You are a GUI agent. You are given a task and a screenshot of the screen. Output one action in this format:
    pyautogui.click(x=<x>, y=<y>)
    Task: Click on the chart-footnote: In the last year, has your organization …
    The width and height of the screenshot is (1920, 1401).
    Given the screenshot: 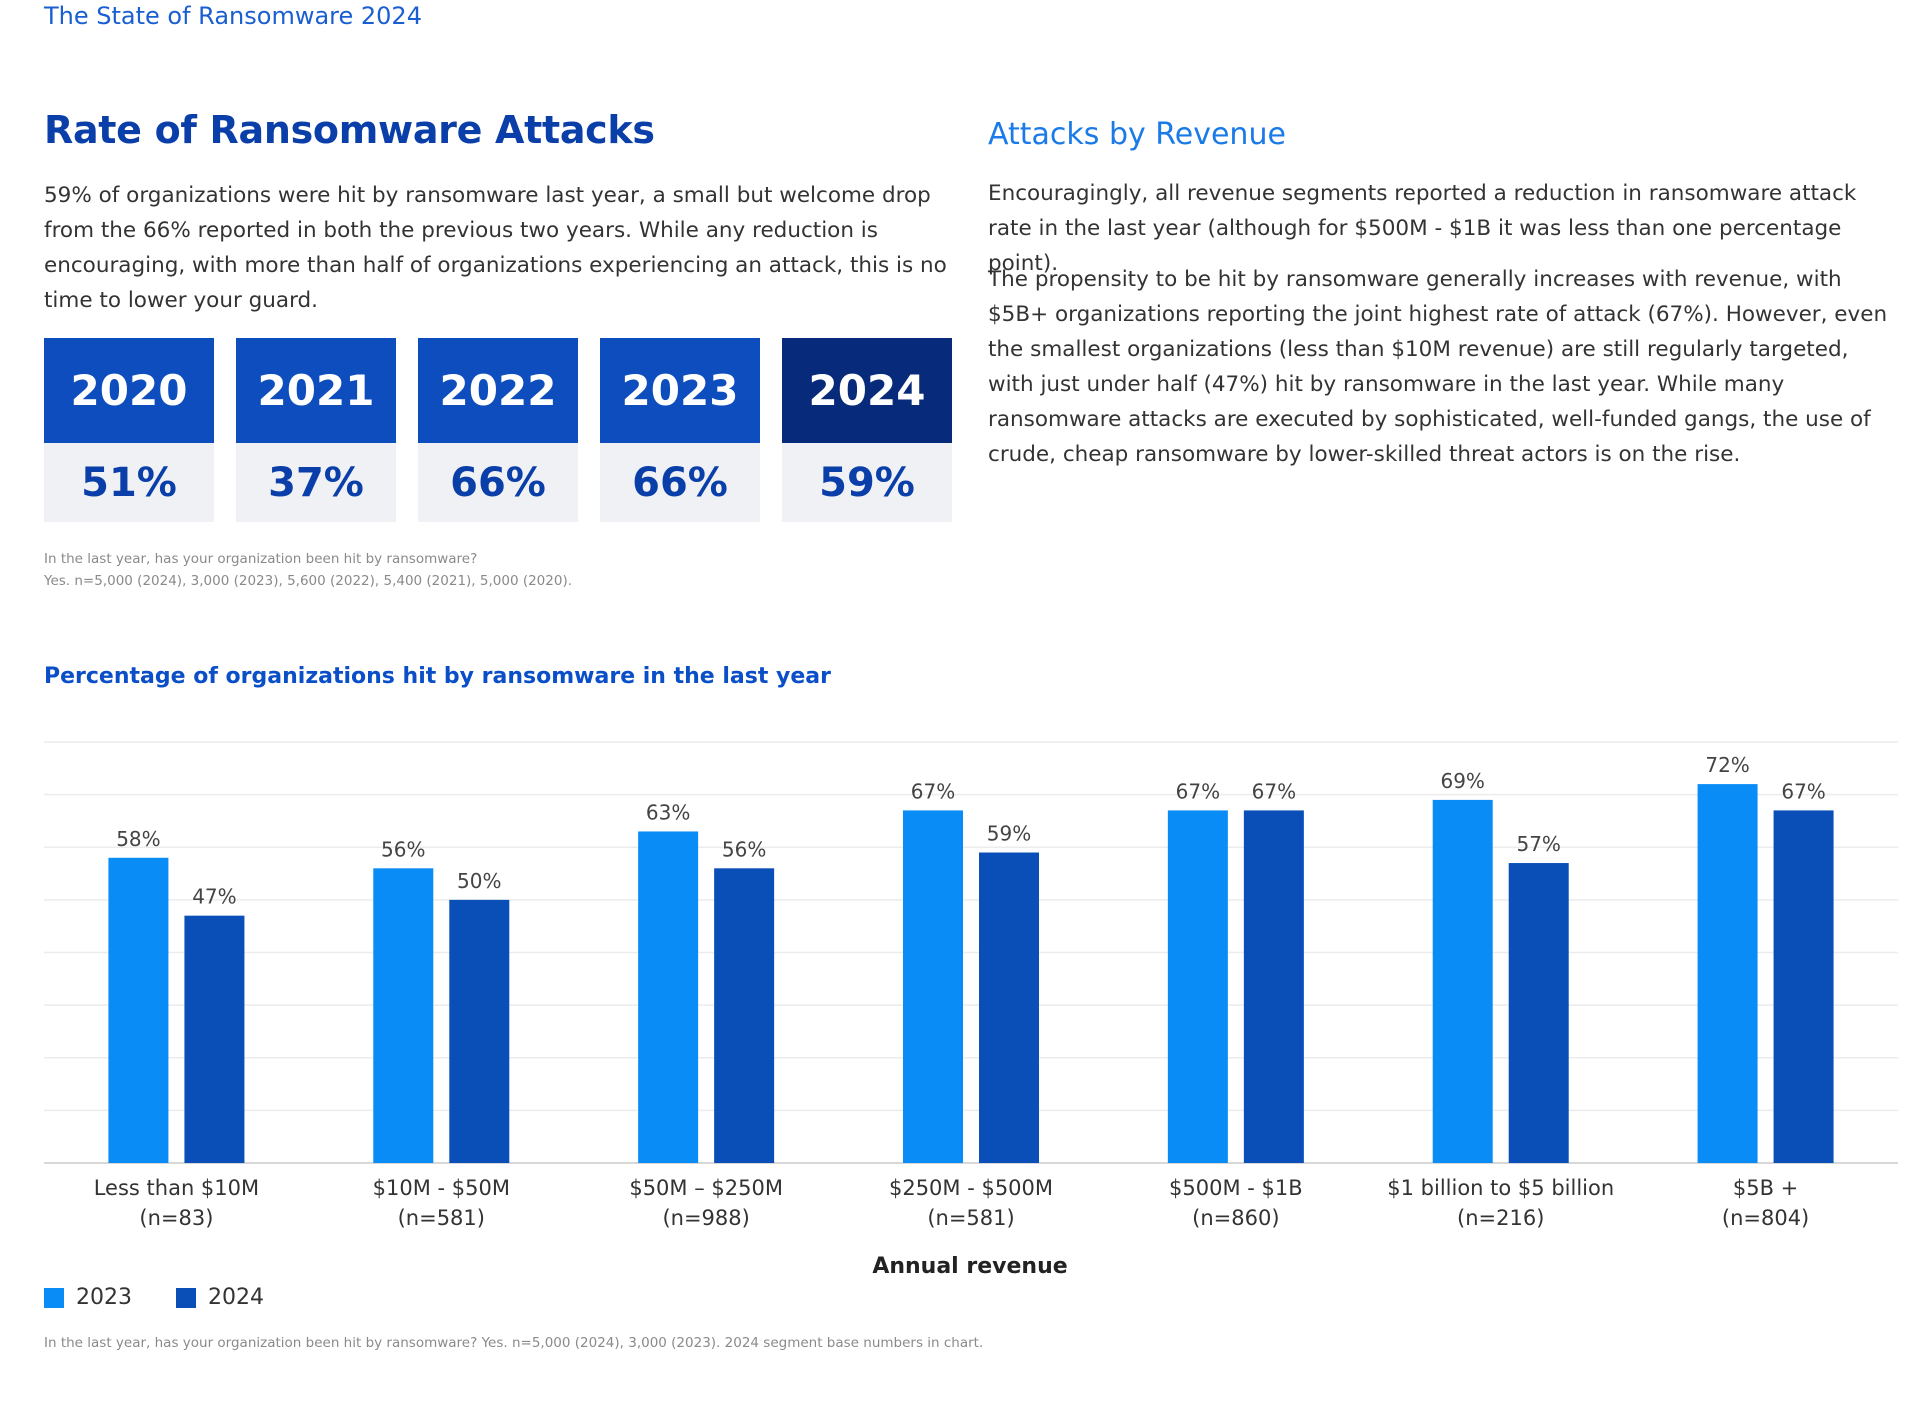 What is the action you would take?
    pyautogui.click(x=514, y=1343)
    